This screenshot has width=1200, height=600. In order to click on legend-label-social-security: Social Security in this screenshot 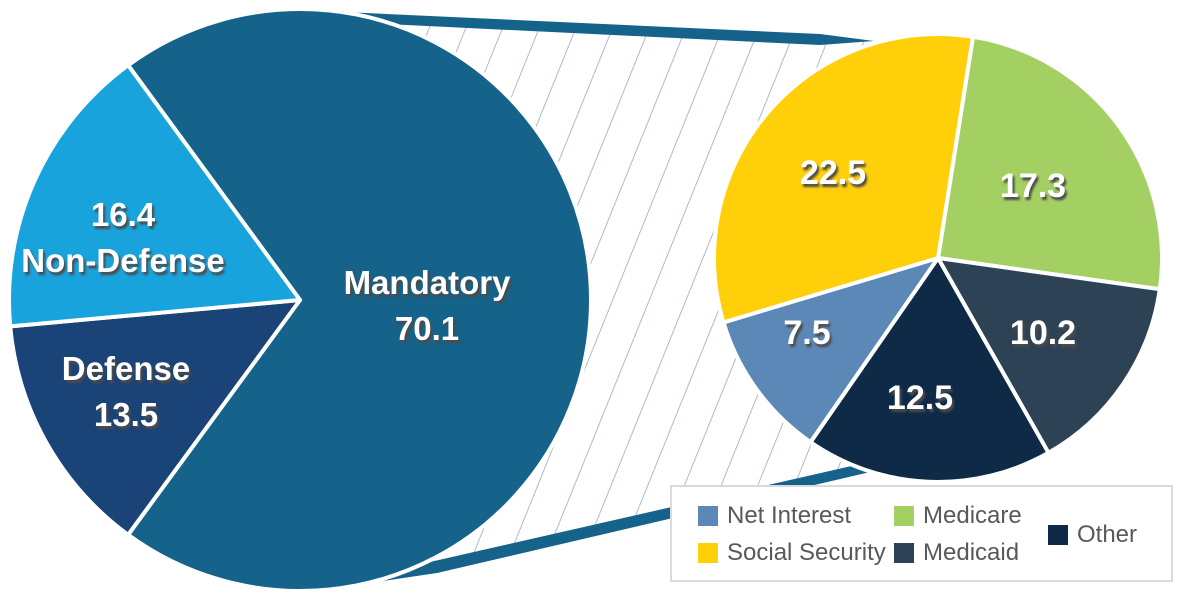, I will do `click(806, 552)`.